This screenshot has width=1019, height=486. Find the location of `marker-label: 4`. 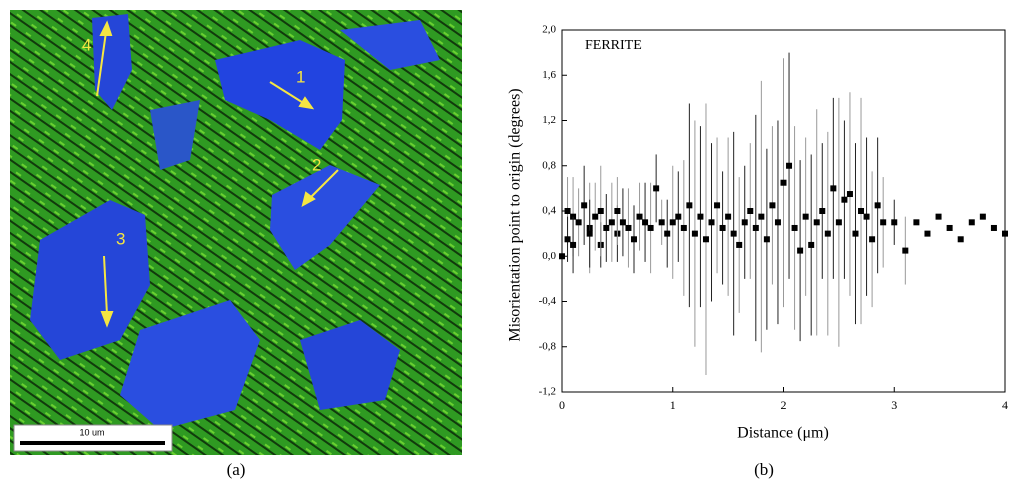

marker-label: 4 is located at coordinates (86, 44).